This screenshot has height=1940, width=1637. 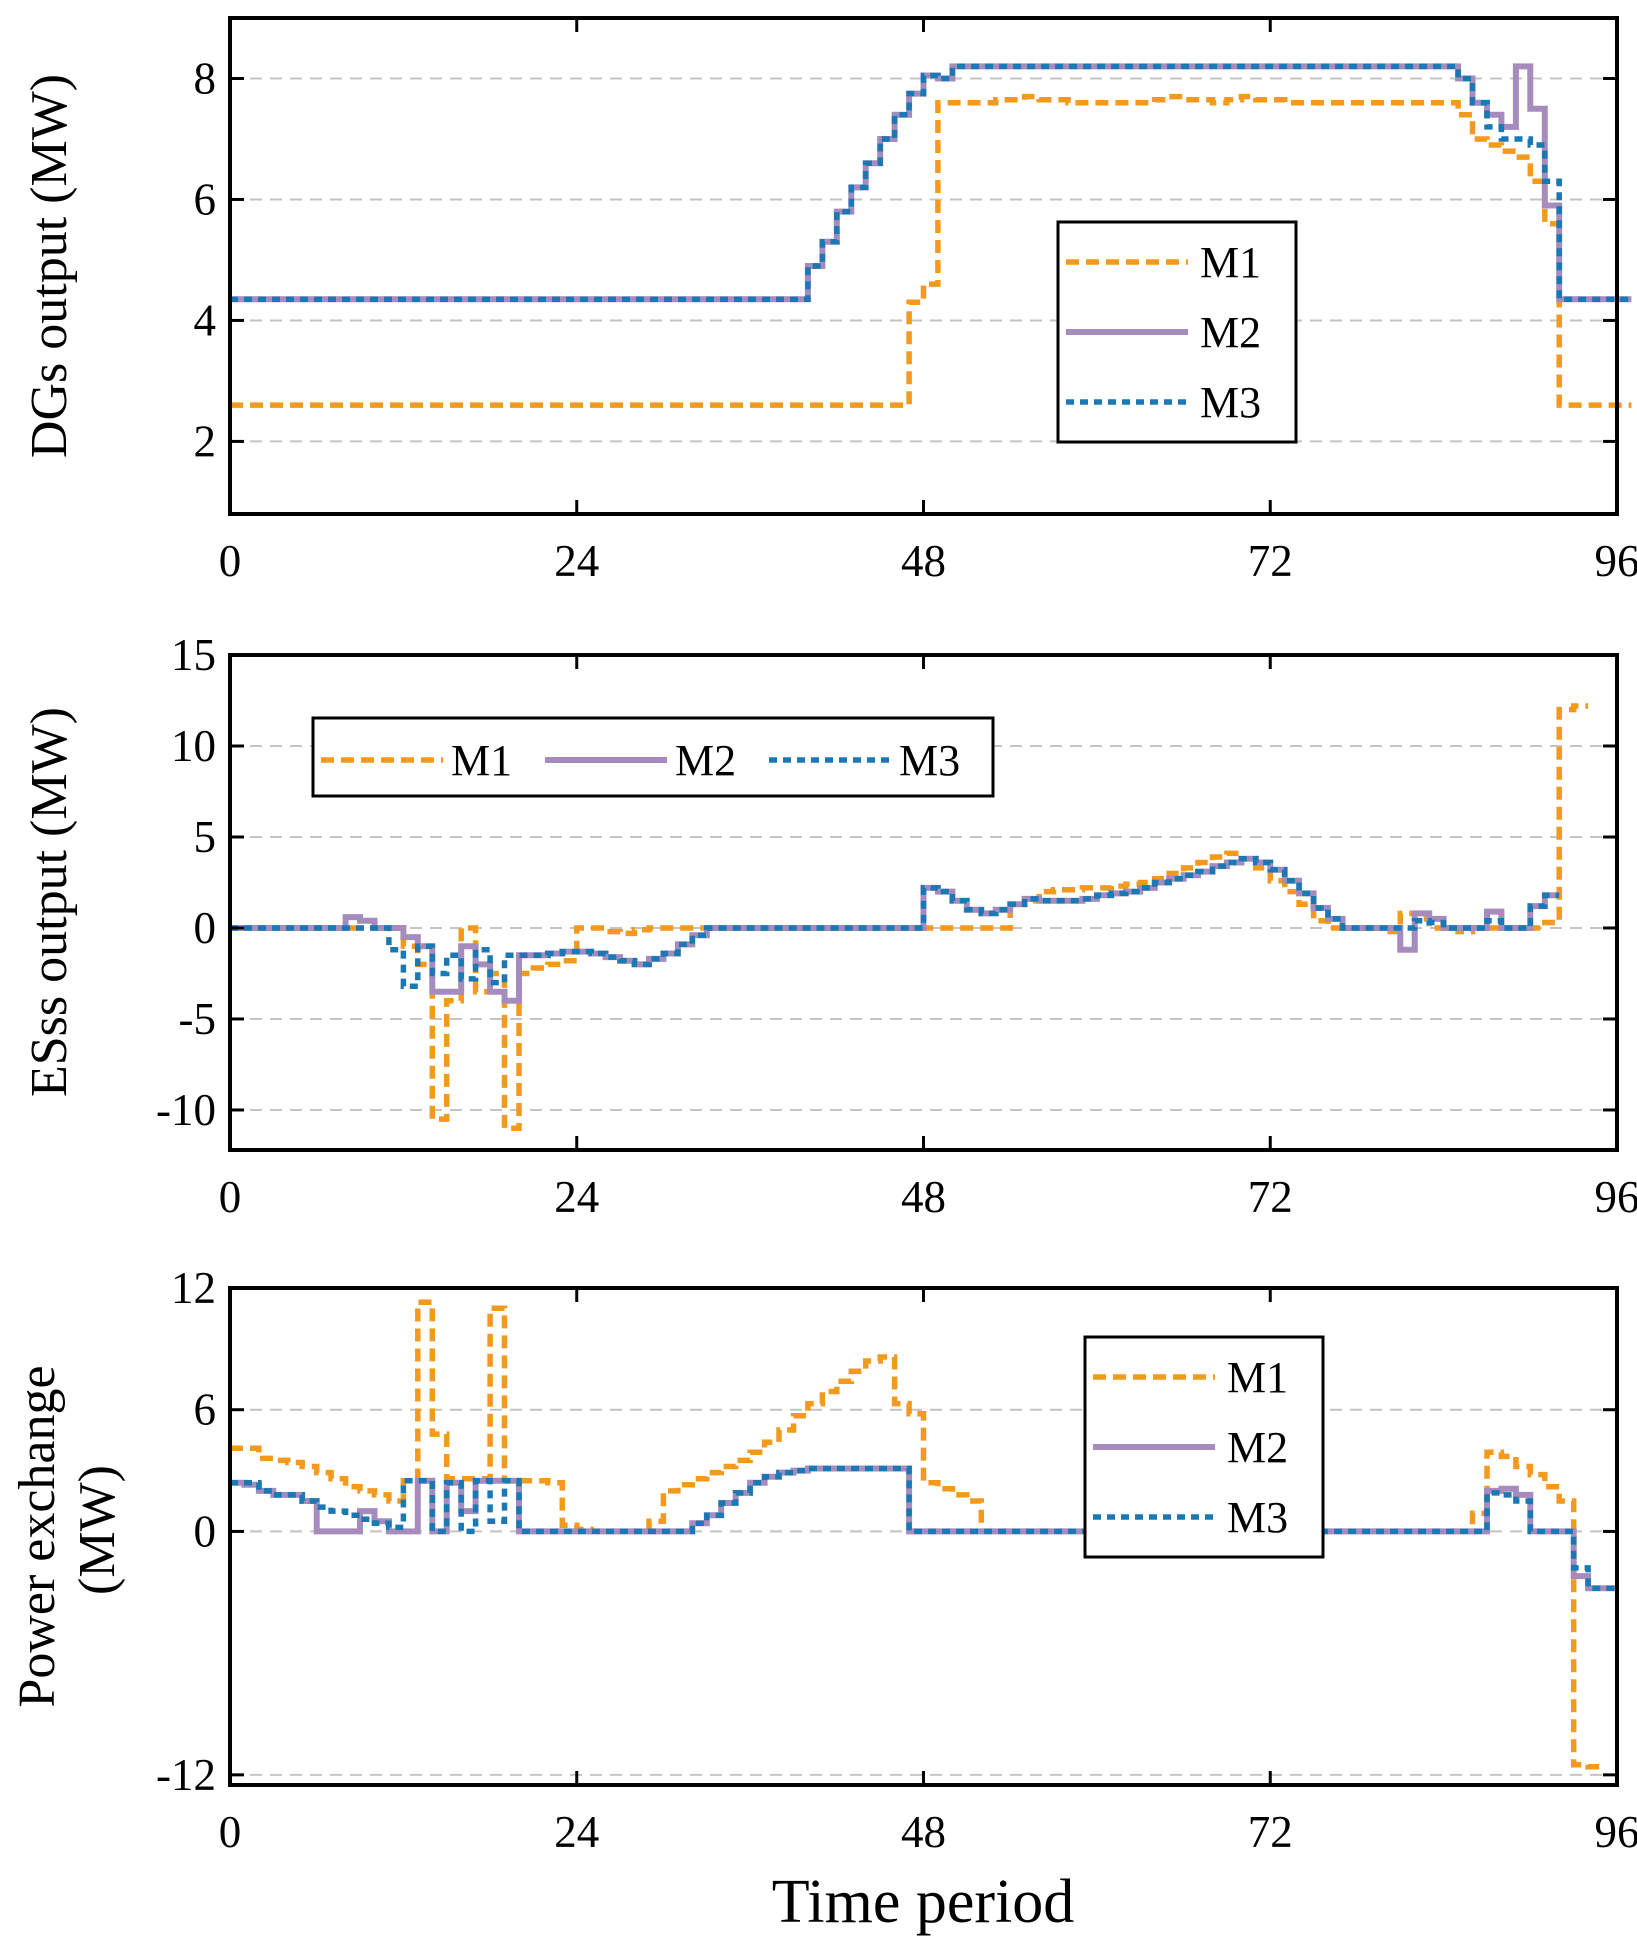 I want to click on y-axis-title: ESss output (MW), so click(x=49, y=902).